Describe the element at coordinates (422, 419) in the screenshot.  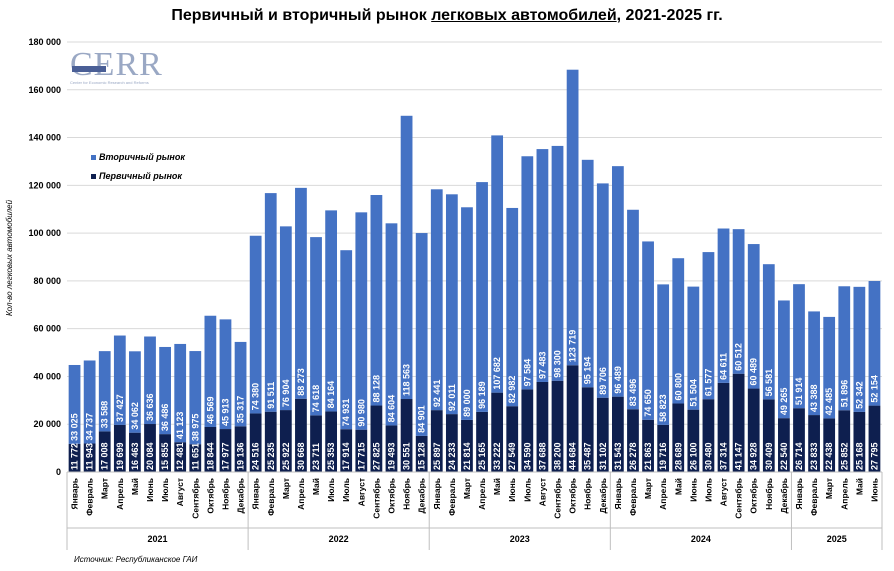
I see `label-secondary: 84 901` at that location.